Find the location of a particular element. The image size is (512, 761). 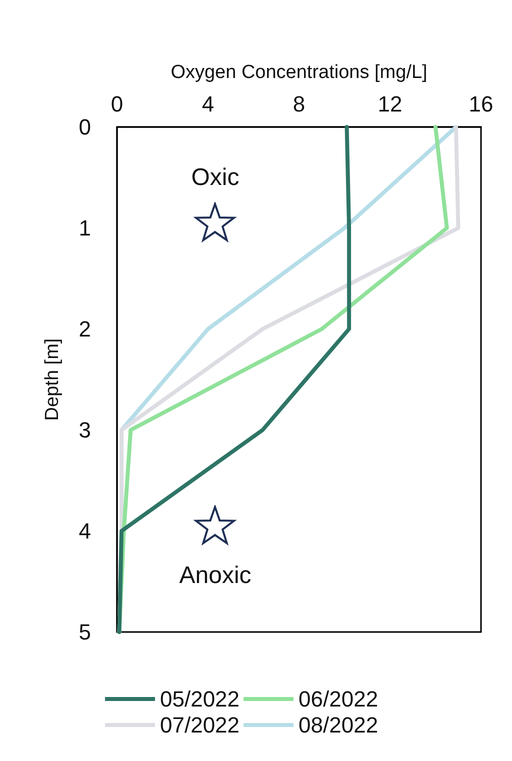

x-tick-label: 0 is located at coordinates (117, 104).